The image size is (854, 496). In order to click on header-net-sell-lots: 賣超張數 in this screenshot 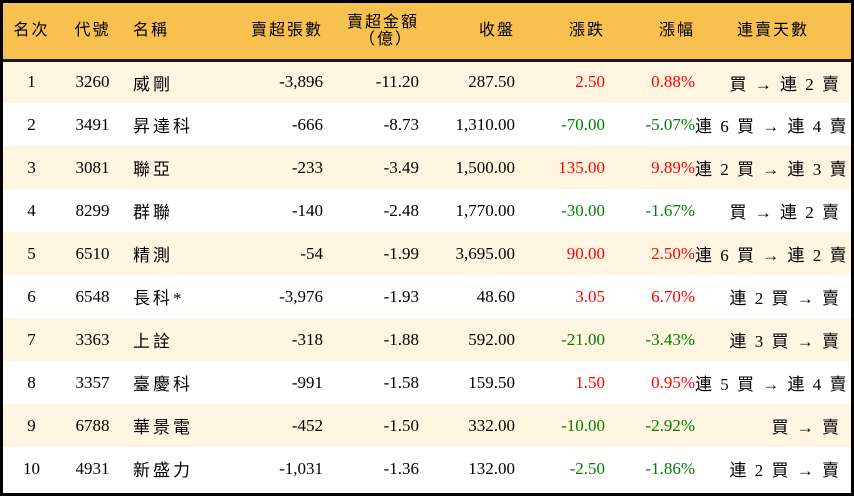, I will do `click(274, 32)`.